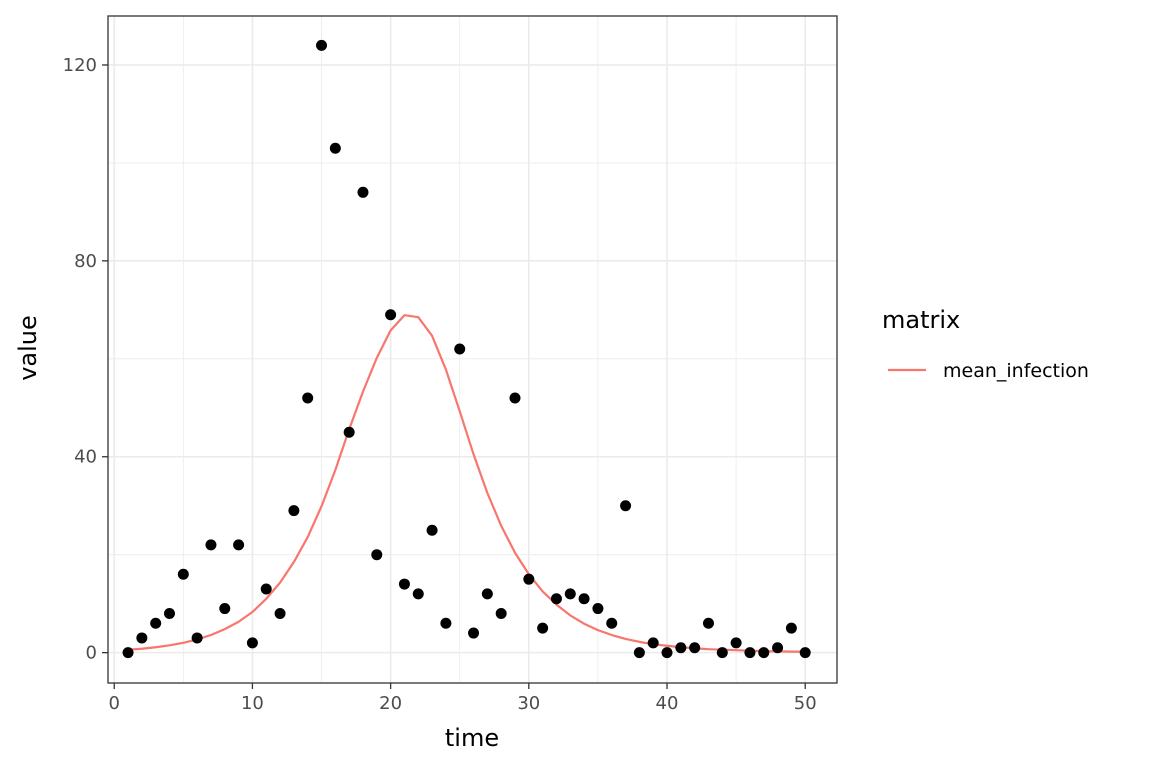  What do you see at coordinates (667, 703) in the screenshot?
I see `x-tick-label: 40` at bounding box center [667, 703].